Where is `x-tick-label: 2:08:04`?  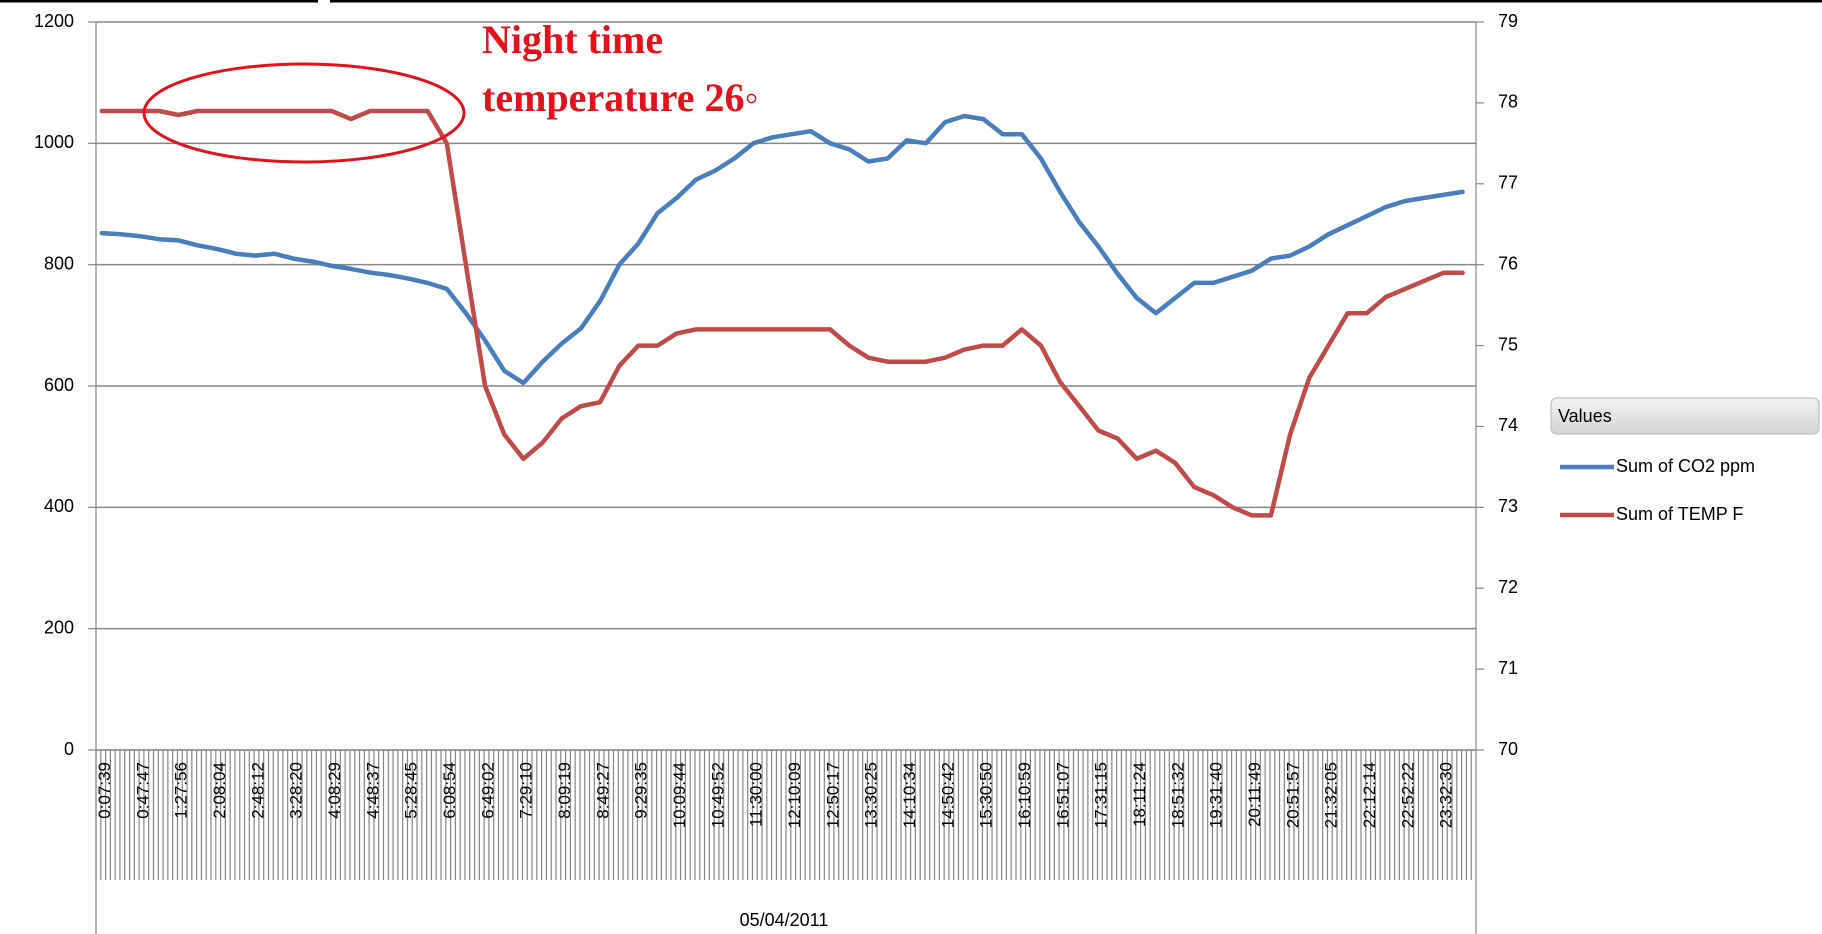 x-tick-label: 2:08:04 is located at coordinates (219, 790).